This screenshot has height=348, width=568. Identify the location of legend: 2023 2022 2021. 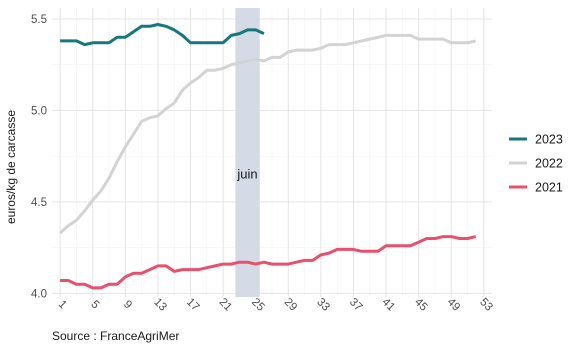
(536, 164).